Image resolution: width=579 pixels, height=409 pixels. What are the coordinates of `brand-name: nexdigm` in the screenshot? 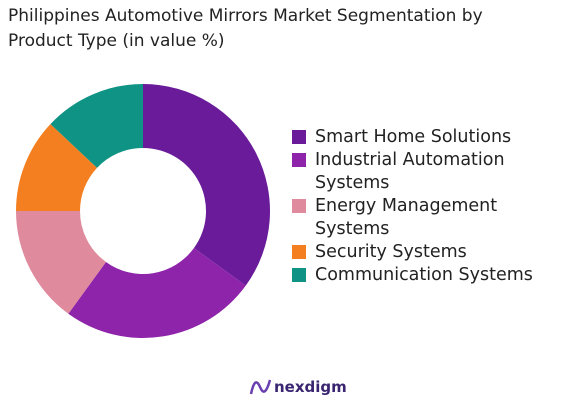 It's located at (310, 387).